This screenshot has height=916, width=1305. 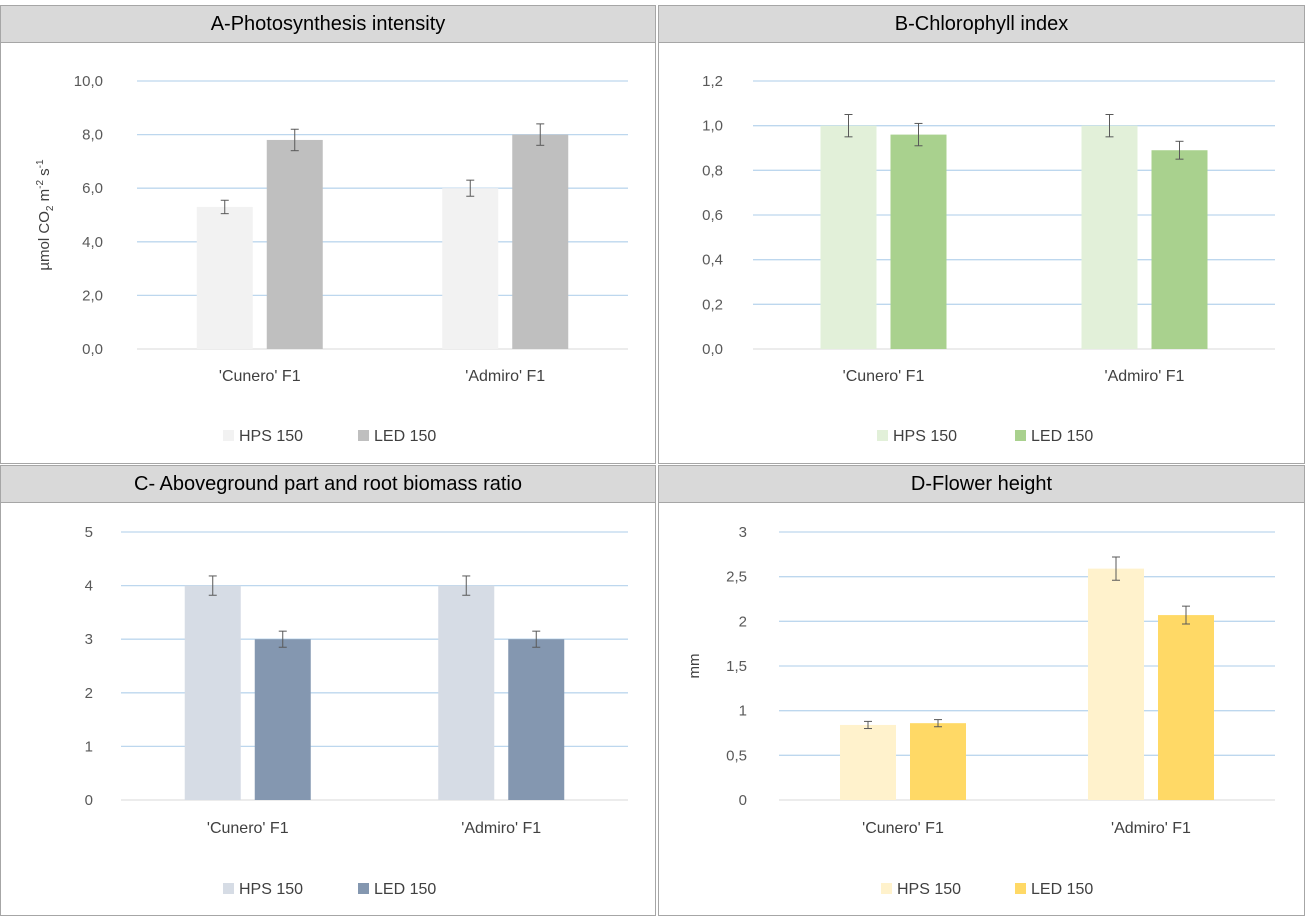 I want to click on y-tick-label: 2,5, so click(x=736, y=577).